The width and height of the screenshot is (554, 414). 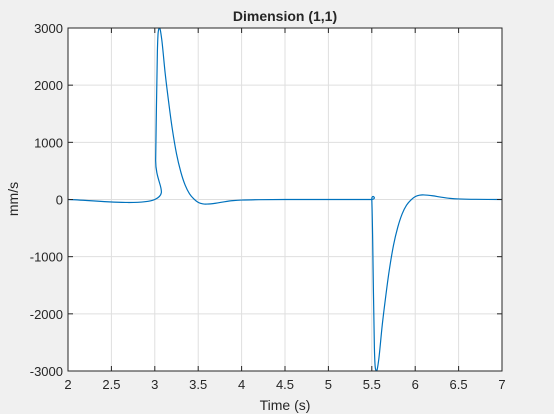 I want to click on y-tick-label: -2000, so click(x=46, y=314).